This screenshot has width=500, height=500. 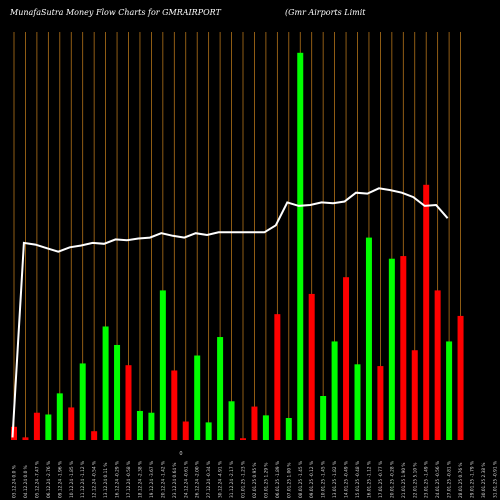 I want to click on x-tick-label: 11.12.24 -1.12 %, so click(x=83, y=479).